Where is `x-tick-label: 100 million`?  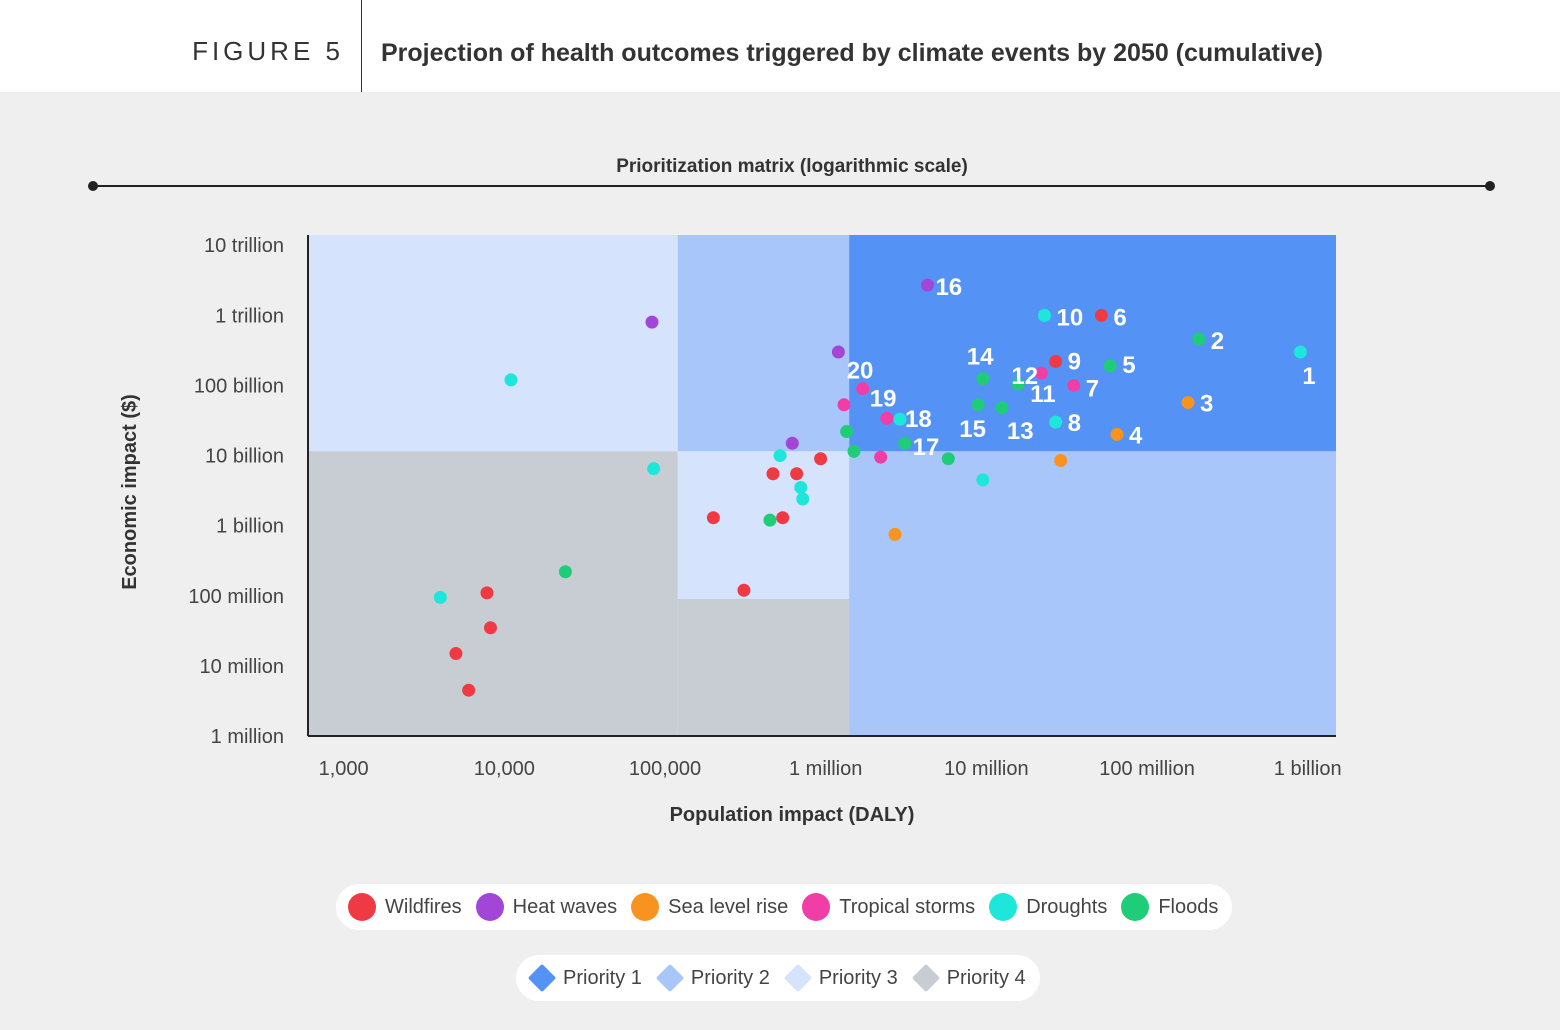 x-tick-label: 100 million is located at coordinates (1147, 769).